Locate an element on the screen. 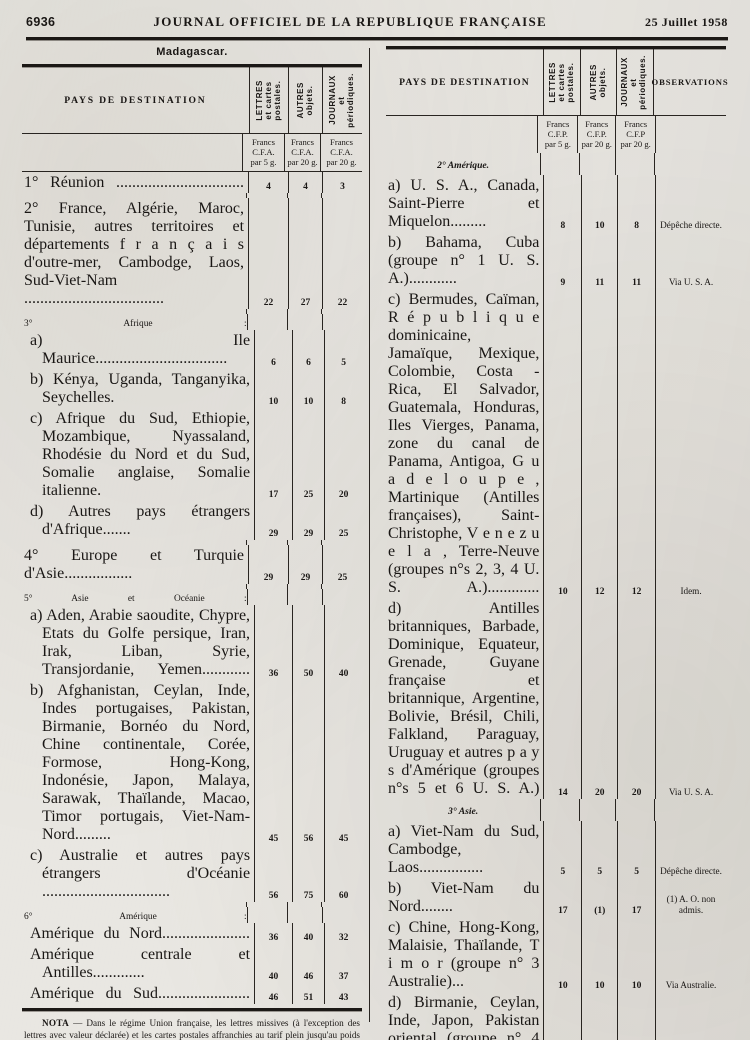  value-newspapers: 5 is located at coordinates (636, 850).